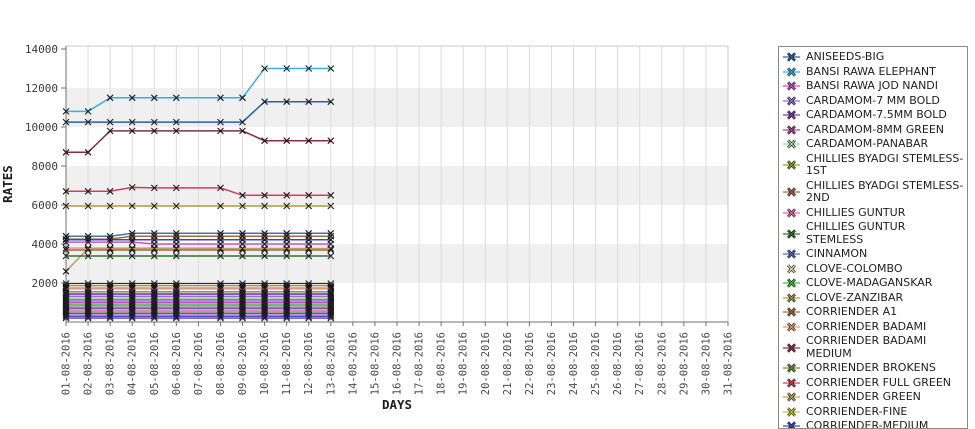 Image resolution: width=975 pixels, height=429 pixels. Describe the element at coordinates (45, 244) in the screenshot. I see `y-tick-label: 4000` at that location.